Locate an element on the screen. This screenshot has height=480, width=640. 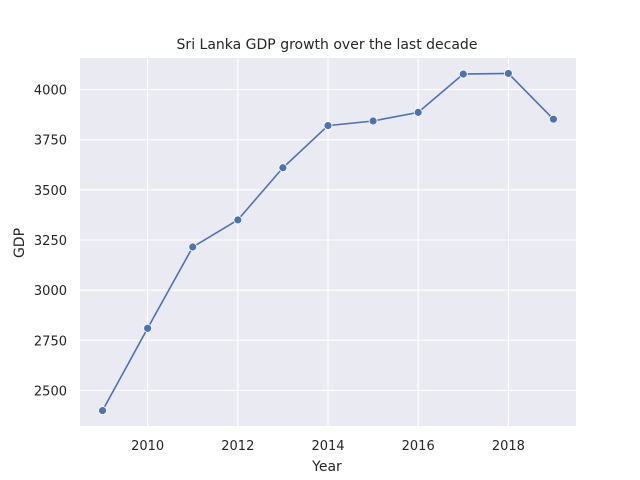
x-tick-label: 2012 is located at coordinates (237, 446).